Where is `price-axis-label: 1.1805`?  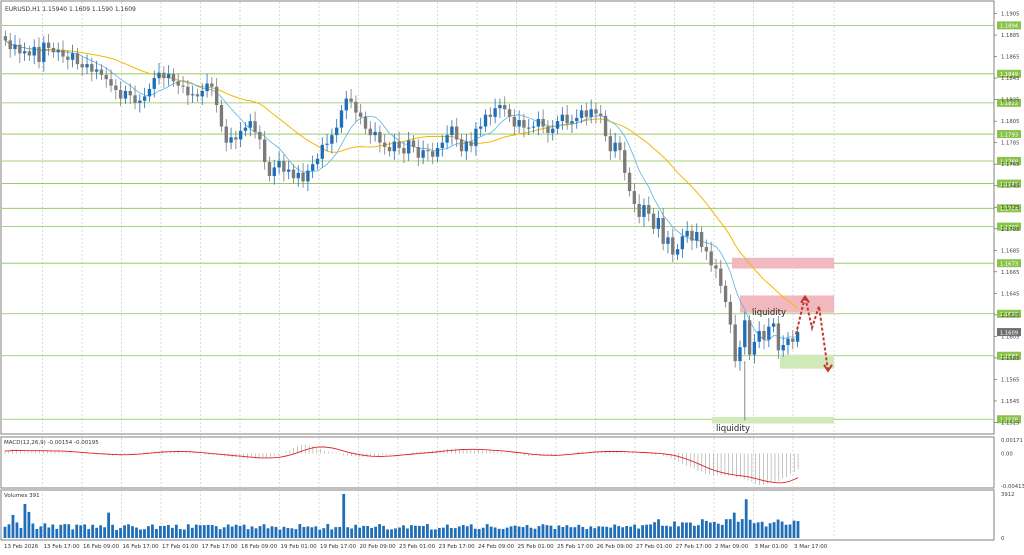 price-axis-label: 1.1805 is located at coordinates (1010, 122).